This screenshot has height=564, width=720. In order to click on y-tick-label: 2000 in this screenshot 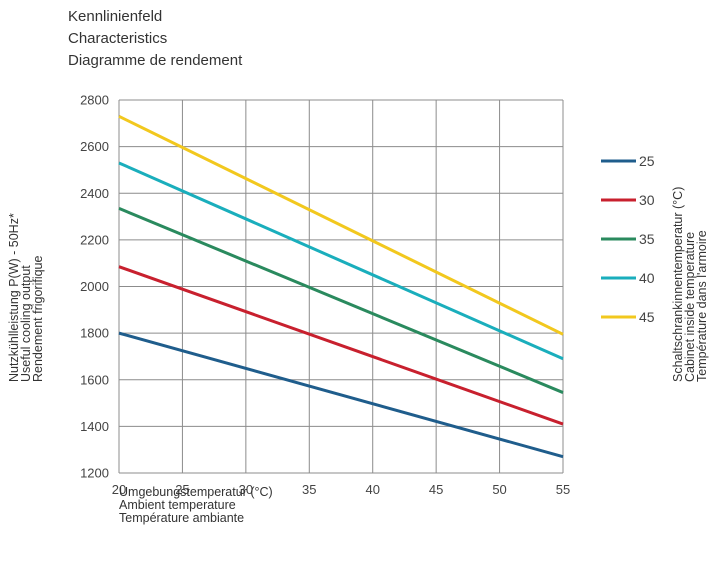, I will do `click(94, 286)`.